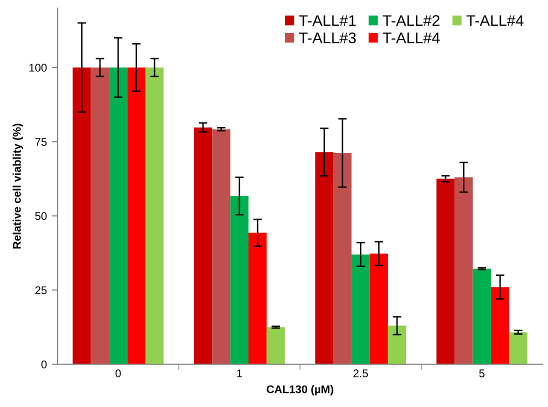  Describe the element at coordinates (411, 20) in the screenshot. I see `legend-label: T-ALL#2` at that location.